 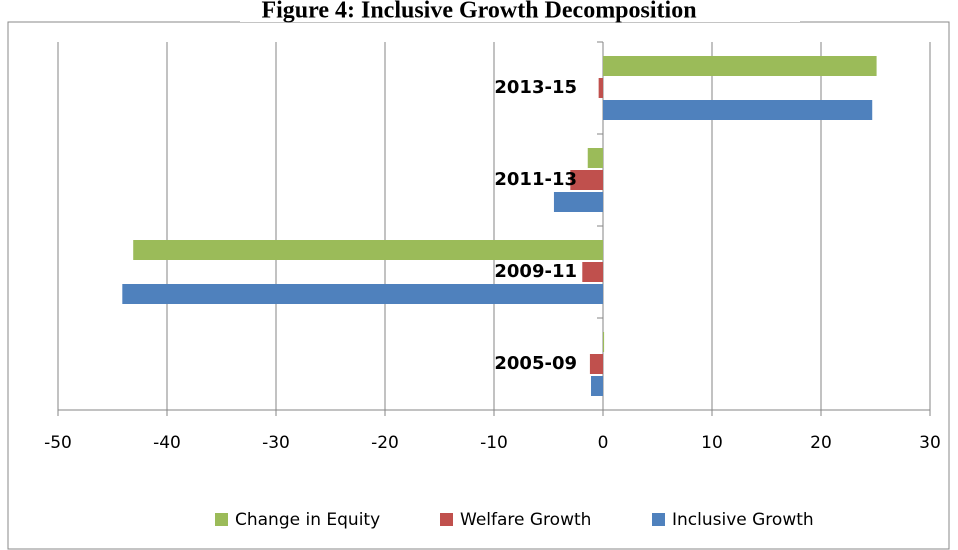 I want to click on x-tick-label: 10, so click(x=712, y=443).